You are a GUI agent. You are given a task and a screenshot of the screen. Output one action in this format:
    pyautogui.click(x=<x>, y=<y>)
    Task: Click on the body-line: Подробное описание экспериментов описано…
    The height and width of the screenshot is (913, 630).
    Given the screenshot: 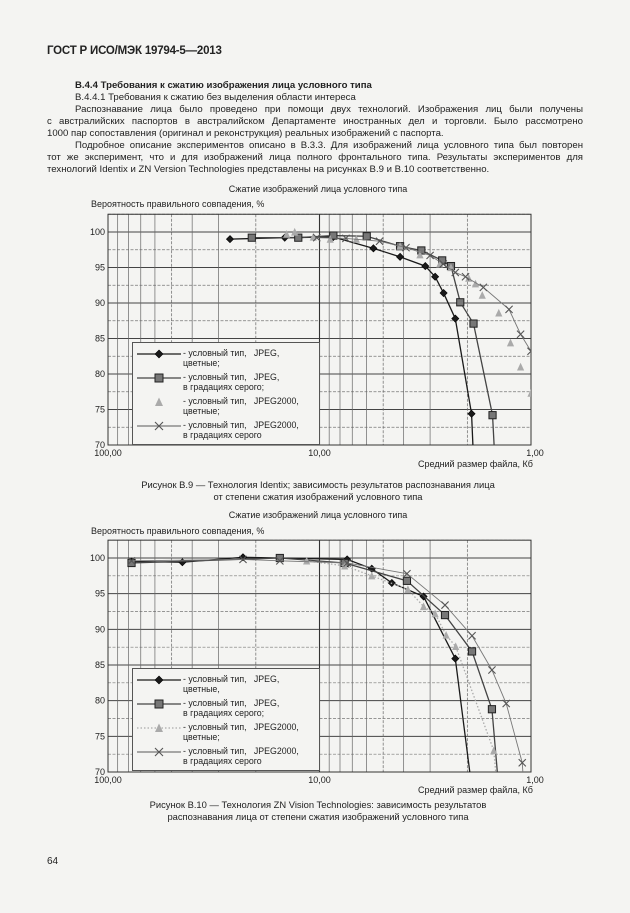 What is the action you would take?
    pyautogui.click(x=329, y=145)
    